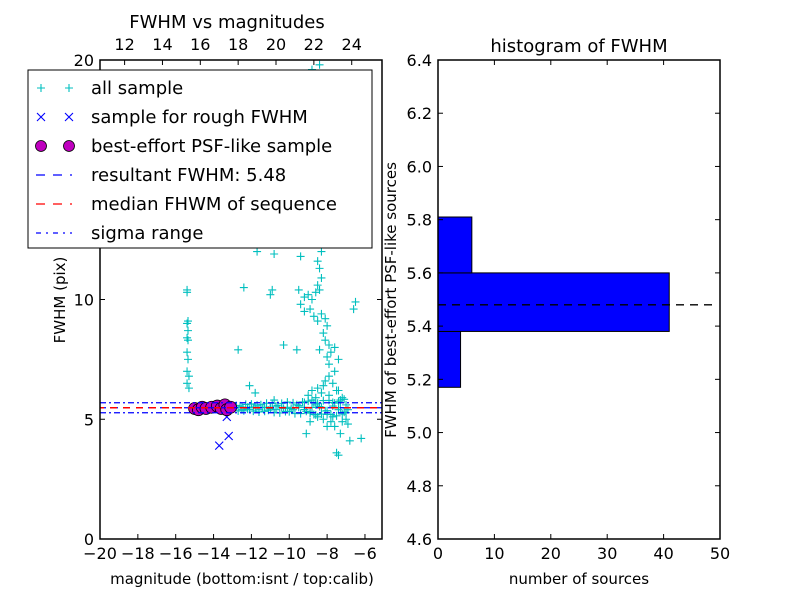 The width and height of the screenshot is (800, 600). What do you see at coordinates (327, 553) in the screenshot?
I see `scatter-xtick-label: −8` at bounding box center [327, 553].